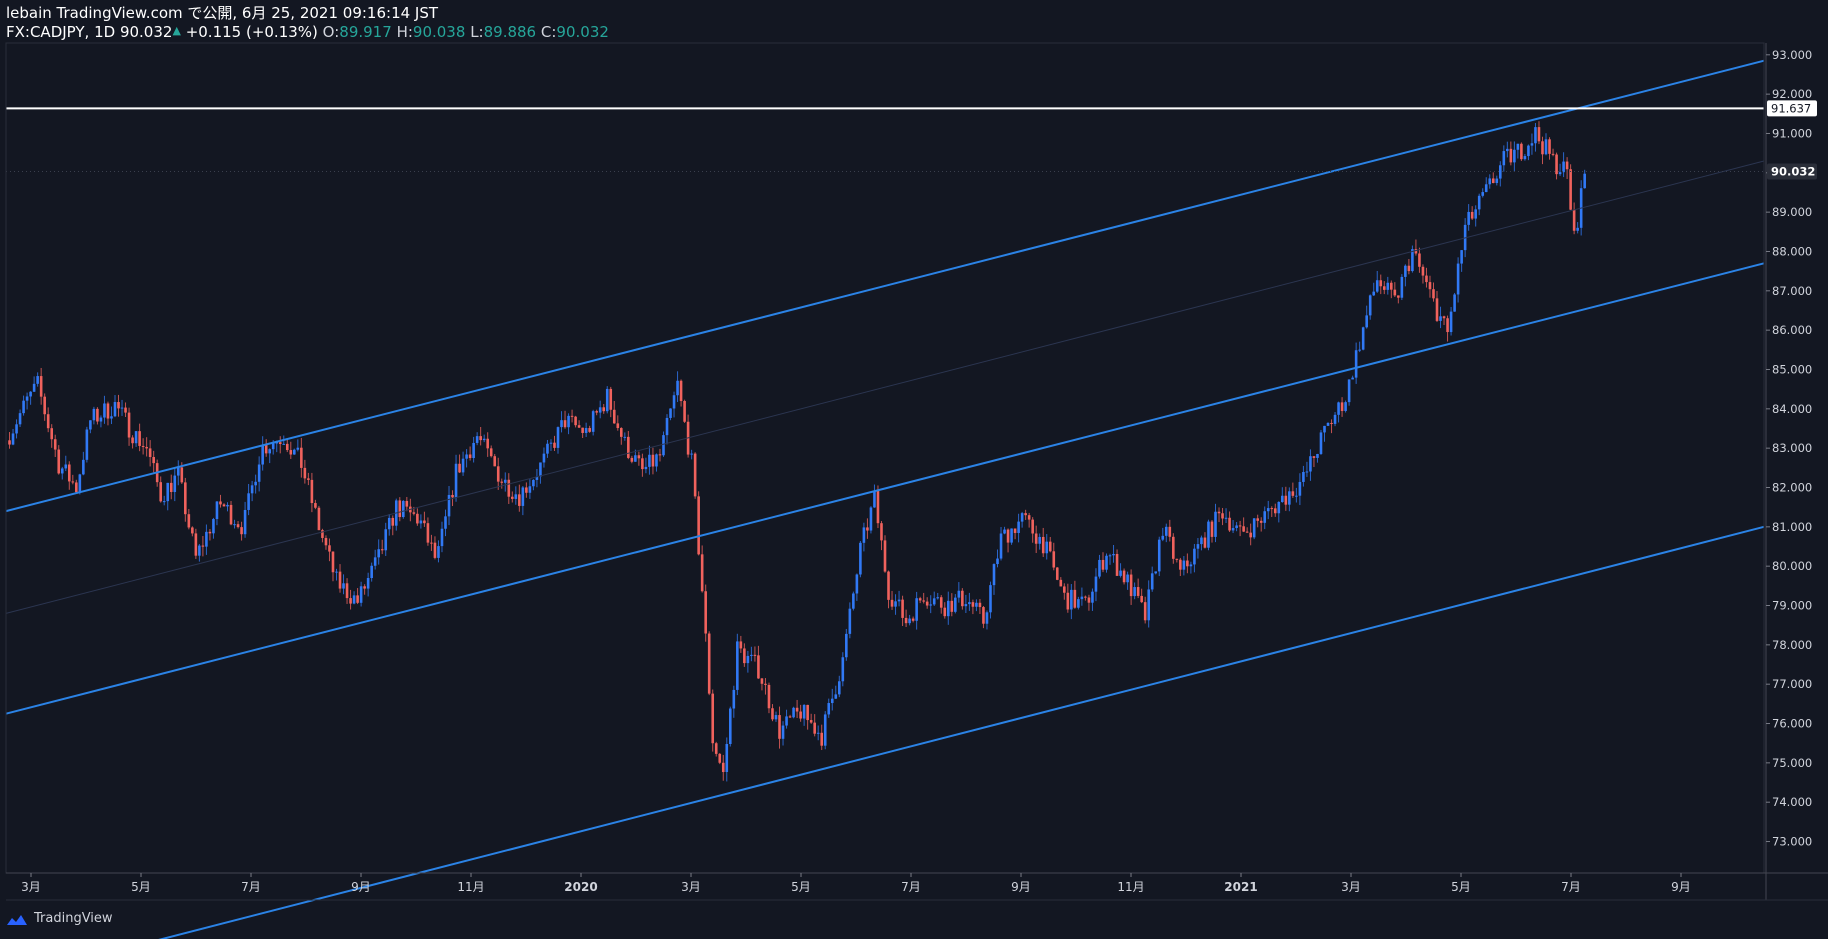 Image resolution: width=1828 pixels, height=939 pixels. I want to click on time-axis: 3月 5月 7月 9月 11月 2020 3月 5月 7月 9月 11月 2021 3月 5月 7月 9月, so click(856, 883).